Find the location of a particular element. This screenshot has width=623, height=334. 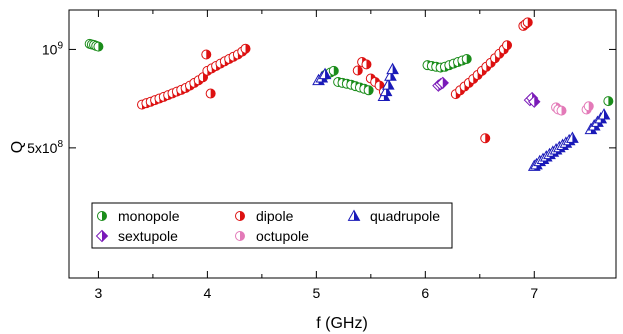

legend-marker-monopole is located at coordinates (102, 216).